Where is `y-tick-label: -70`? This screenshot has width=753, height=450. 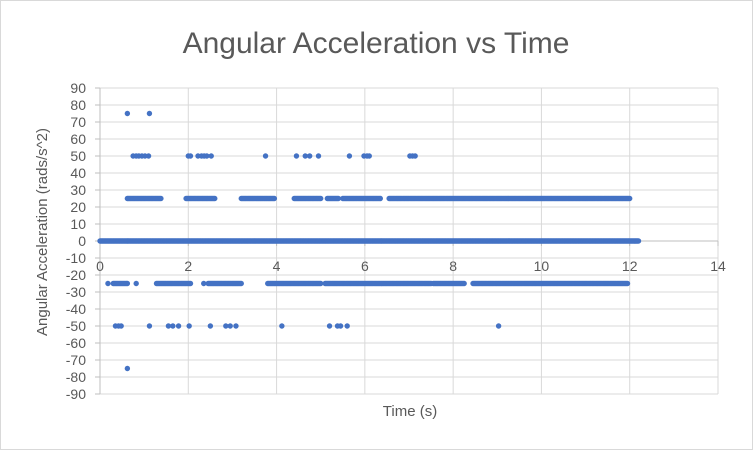 y-tick-label: -70 is located at coordinates (76, 360).